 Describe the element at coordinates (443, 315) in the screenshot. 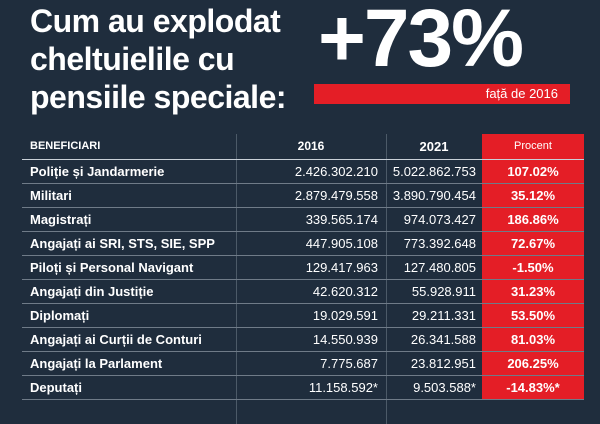

I see `value-2021: 29.211.331` at that location.